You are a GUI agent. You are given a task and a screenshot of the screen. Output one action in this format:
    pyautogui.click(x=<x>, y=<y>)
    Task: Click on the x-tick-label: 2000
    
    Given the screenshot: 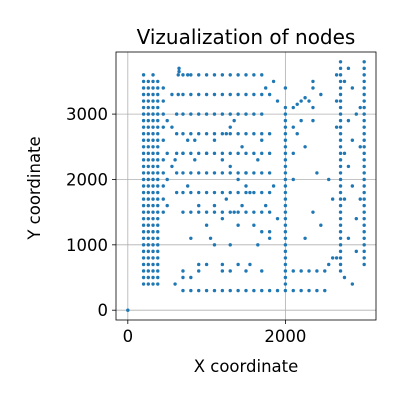 What is the action you would take?
    pyautogui.click(x=285, y=336)
    